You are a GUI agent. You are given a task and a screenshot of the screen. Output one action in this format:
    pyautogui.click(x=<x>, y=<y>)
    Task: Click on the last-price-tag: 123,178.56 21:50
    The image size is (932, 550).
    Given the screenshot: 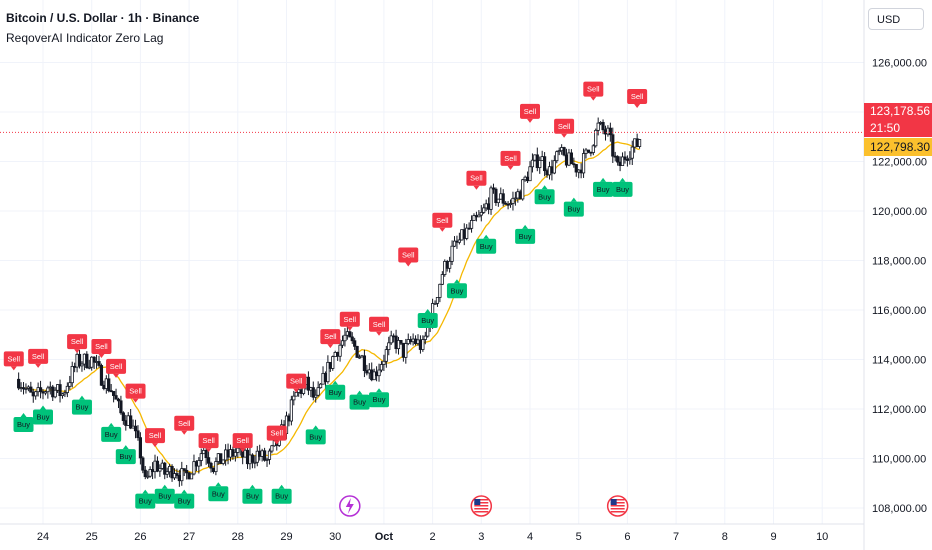 What is the action you would take?
    pyautogui.click(x=898, y=120)
    